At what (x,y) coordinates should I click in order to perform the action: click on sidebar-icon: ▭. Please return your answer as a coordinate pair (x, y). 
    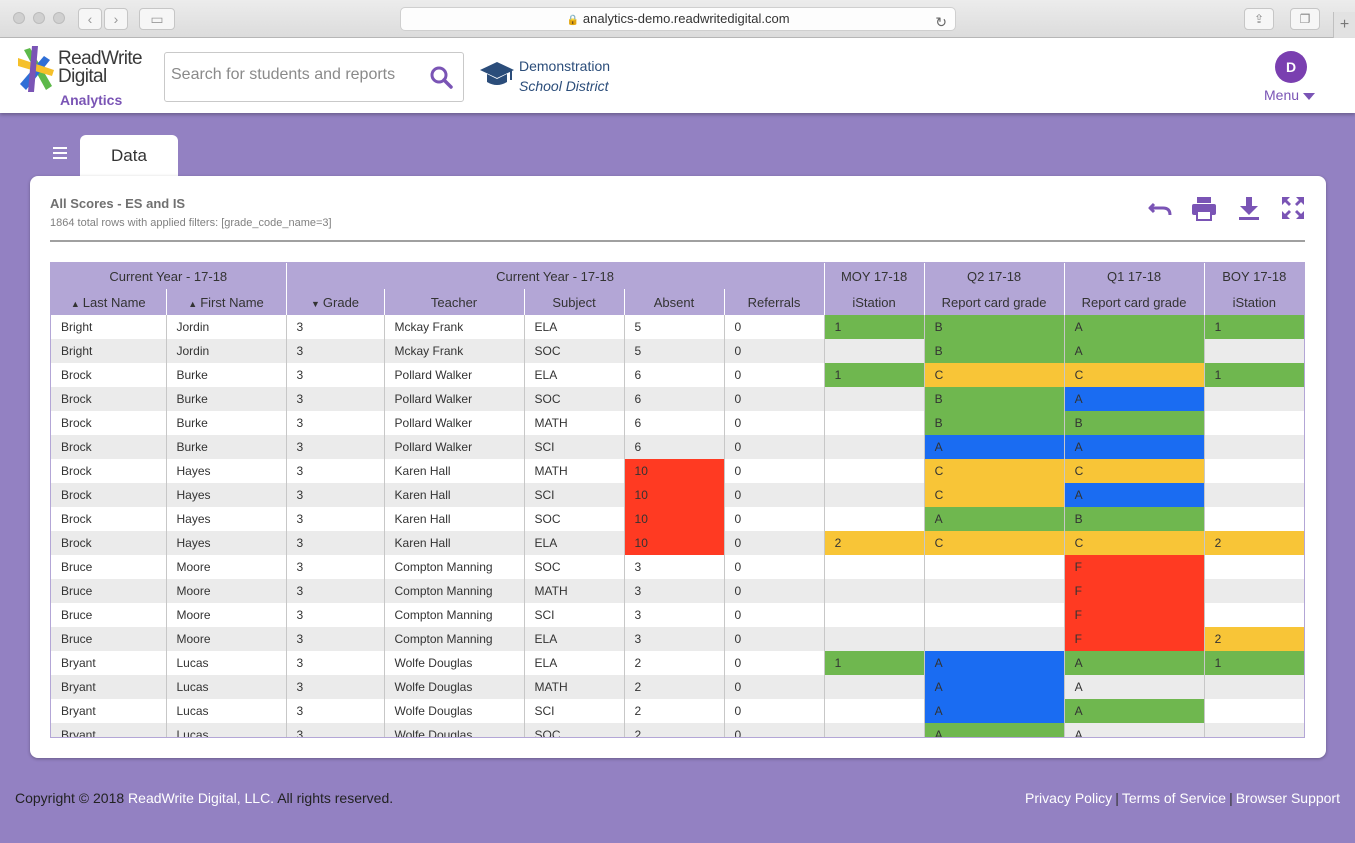
    Looking at the image, I should click on (157, 19).